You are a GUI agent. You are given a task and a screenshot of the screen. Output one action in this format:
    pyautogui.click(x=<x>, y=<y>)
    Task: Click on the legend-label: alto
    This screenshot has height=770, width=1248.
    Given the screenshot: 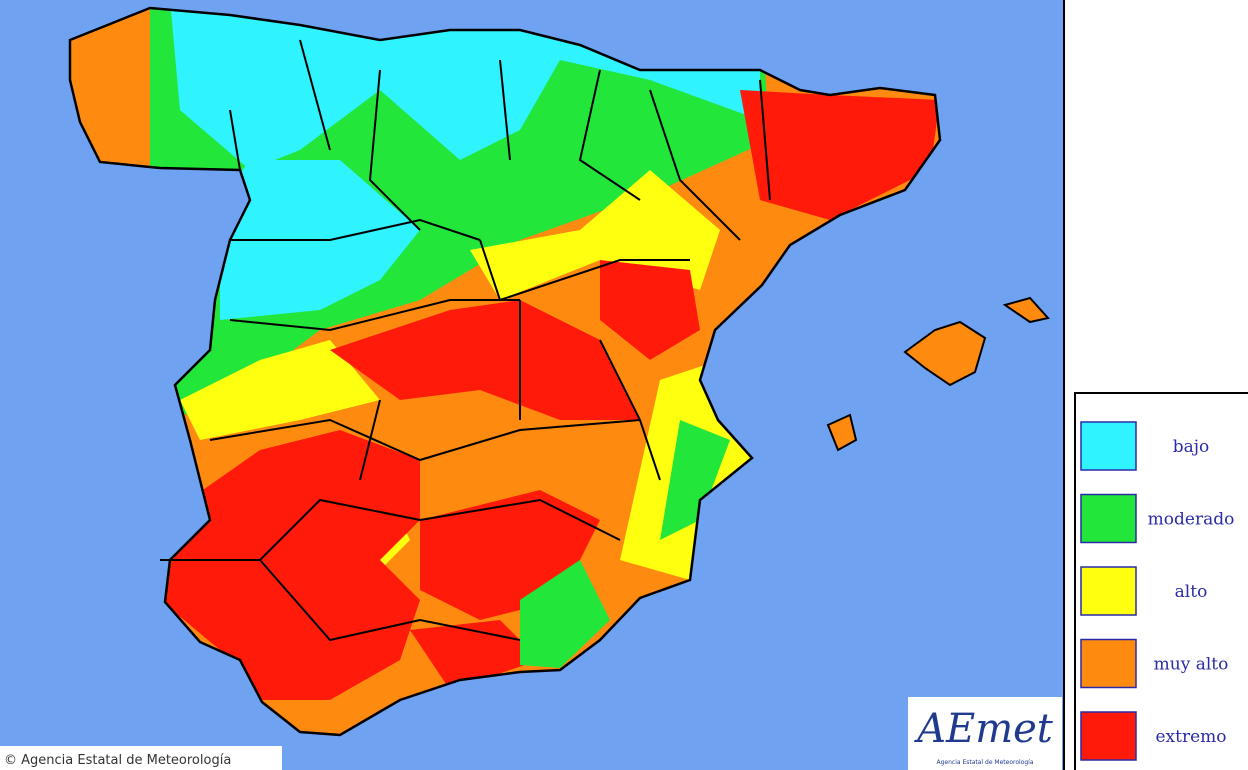 What is the action you would take?
    pyautogui.click(x=1191, y=592)
    